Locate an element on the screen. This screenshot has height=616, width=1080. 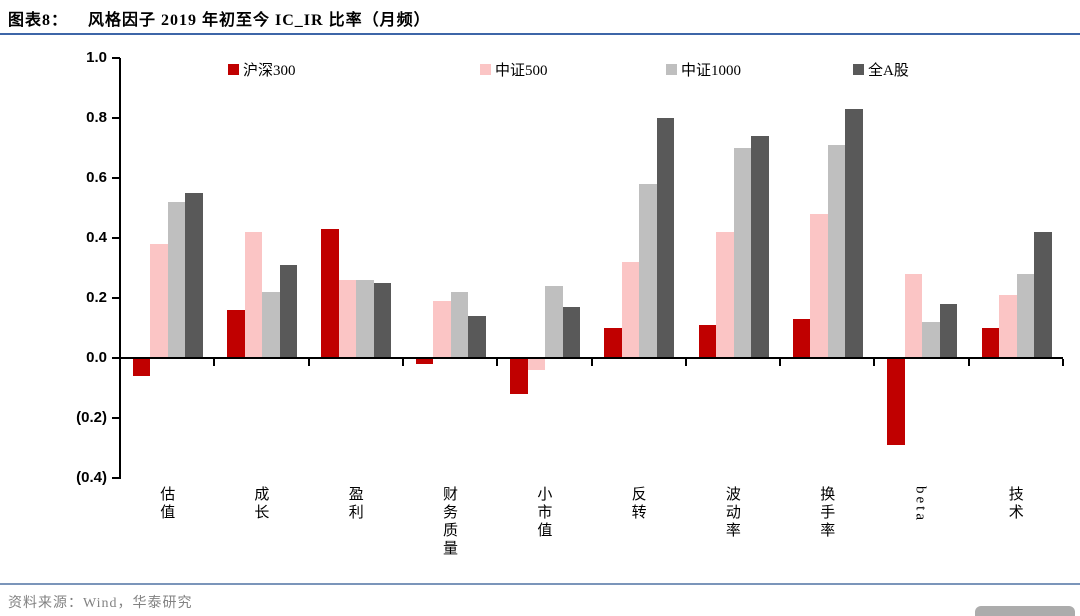
x-axis-line is located at coordinates (587, 358).